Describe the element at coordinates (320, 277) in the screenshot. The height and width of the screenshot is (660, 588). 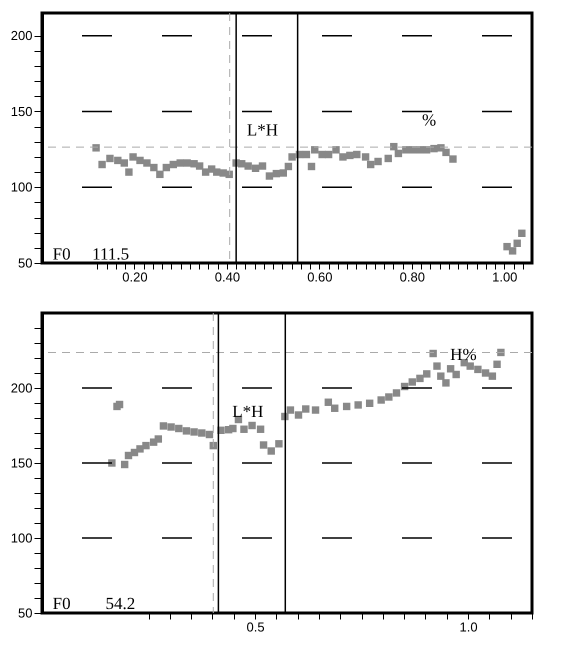
I see `x-tick-label: 0.60` at that location.